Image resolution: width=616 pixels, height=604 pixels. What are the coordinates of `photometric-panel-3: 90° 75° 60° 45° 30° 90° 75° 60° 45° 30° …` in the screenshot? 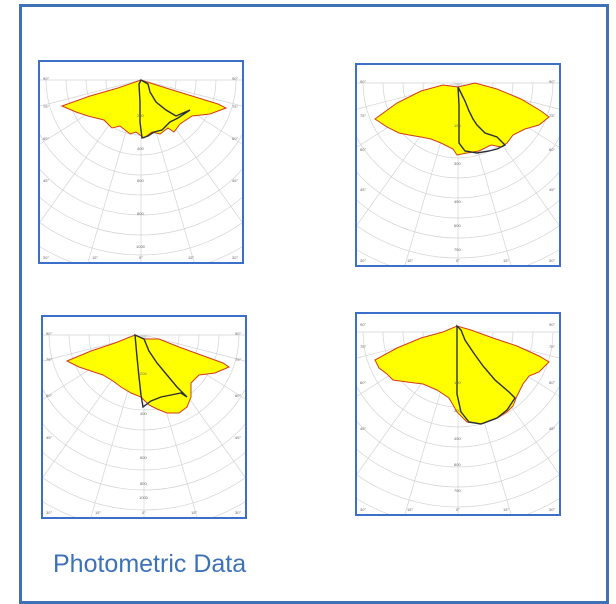 It's located at (144, 417).